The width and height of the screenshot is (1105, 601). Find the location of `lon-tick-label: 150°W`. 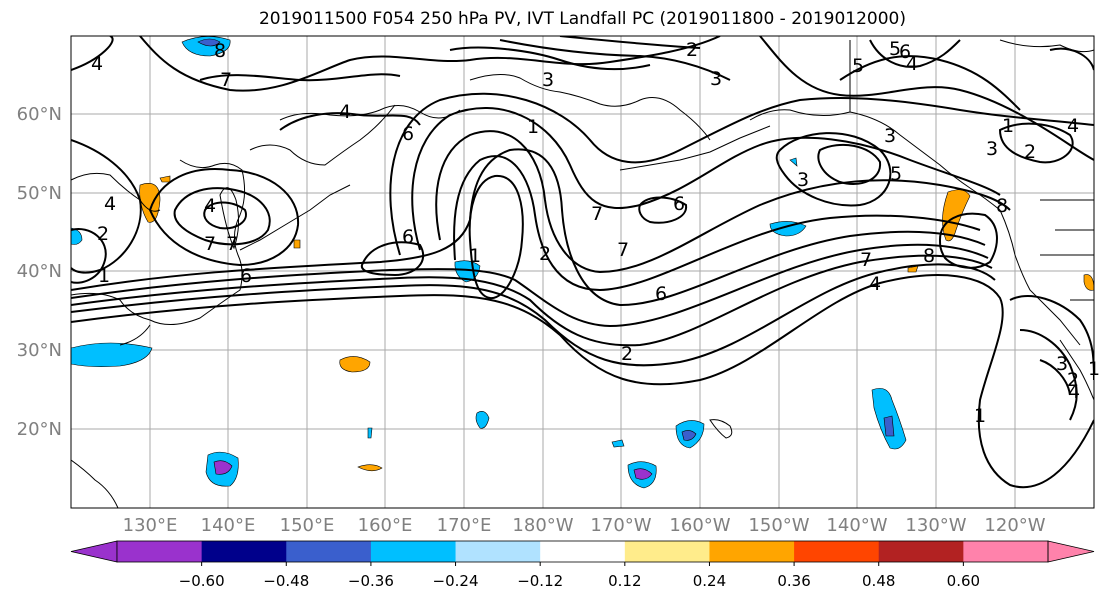

lon-tick-label: 150°W is located at coordinates (778, 525).